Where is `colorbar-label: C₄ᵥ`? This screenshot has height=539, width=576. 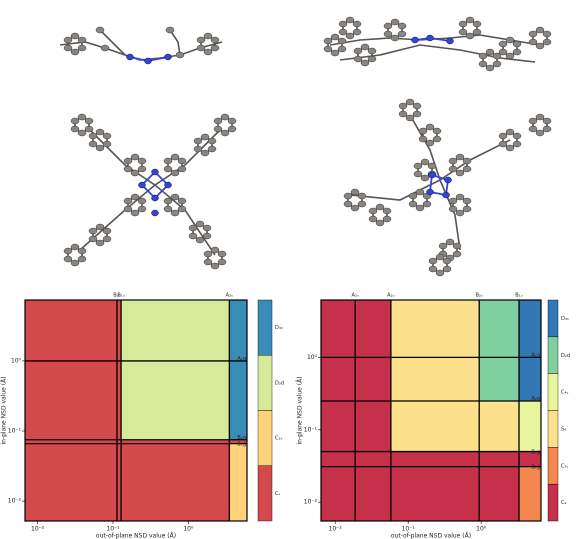
colorbar-label: C₄ᵥ is located at coordinates (565, 393).